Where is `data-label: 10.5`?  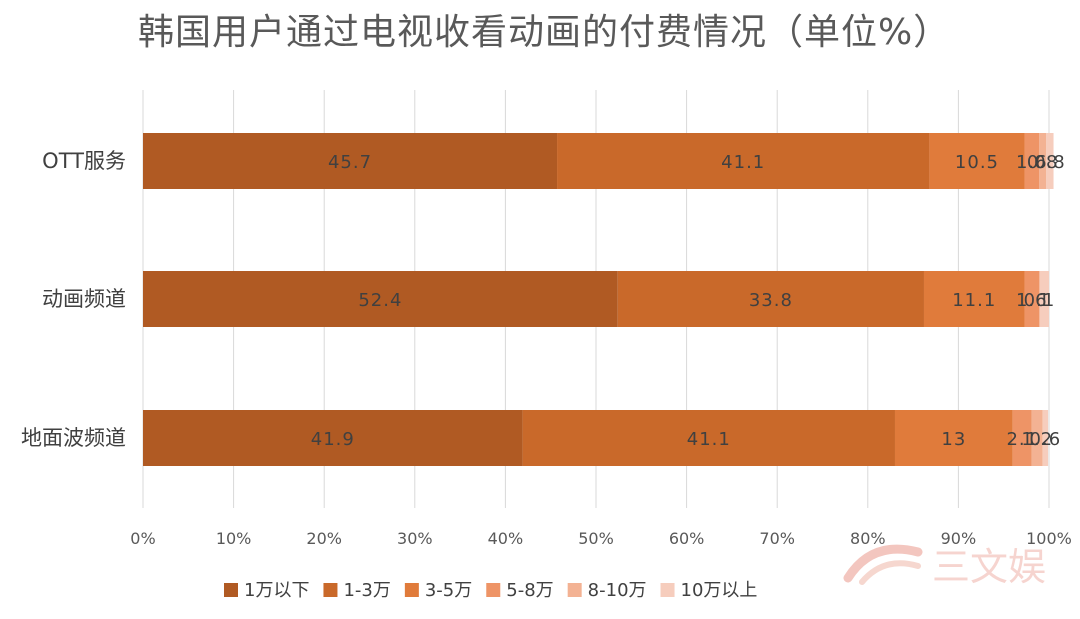
data-label: 10.5 is located at coordinates (977, 162).